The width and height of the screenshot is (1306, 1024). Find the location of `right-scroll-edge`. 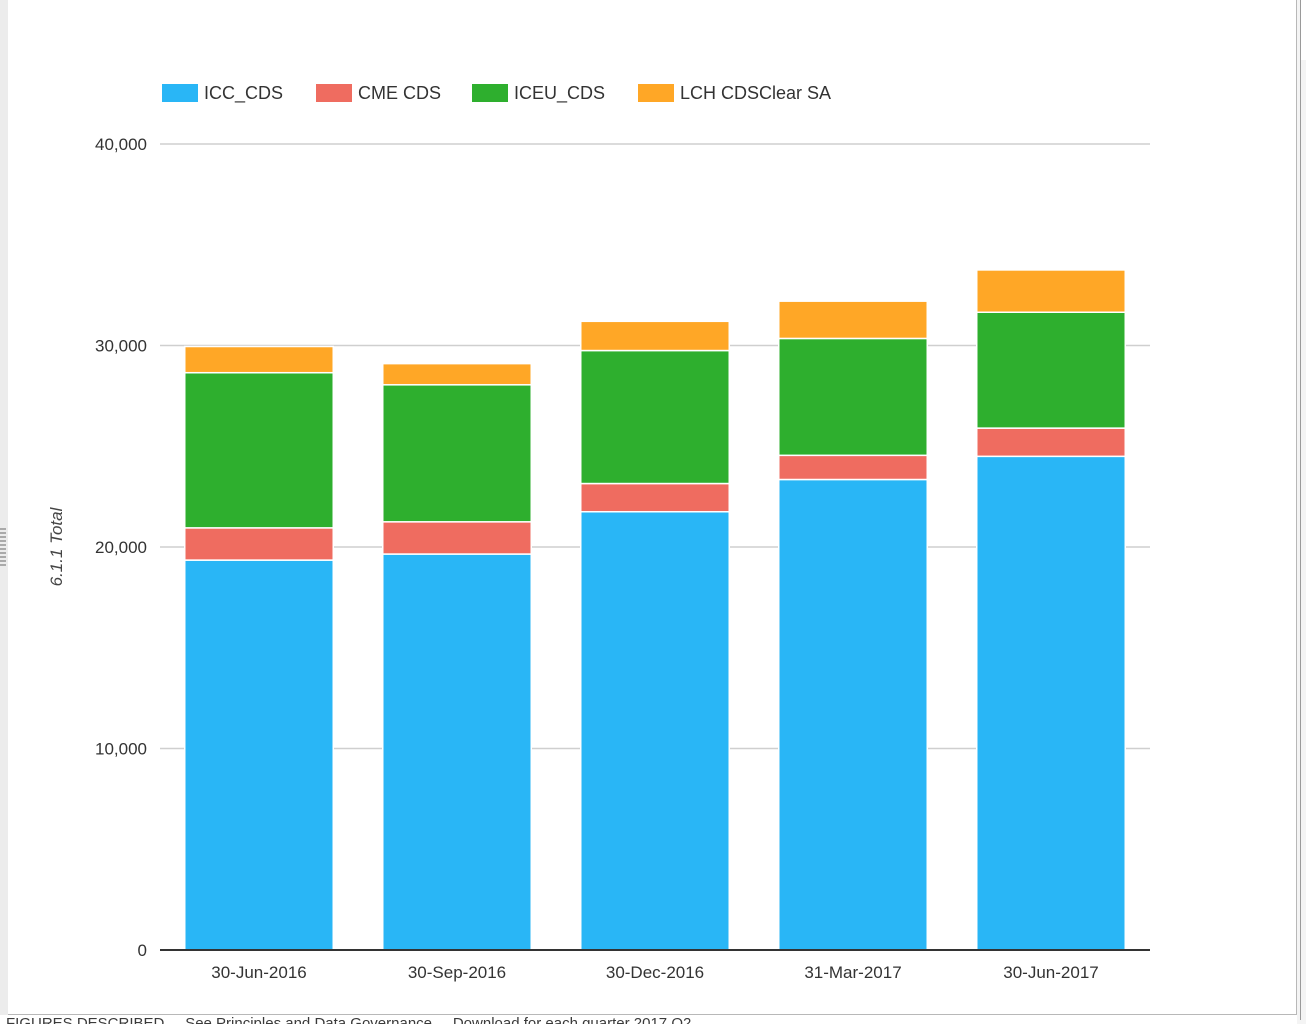

right-scroll-edge is located at coordinates (1301, 512).